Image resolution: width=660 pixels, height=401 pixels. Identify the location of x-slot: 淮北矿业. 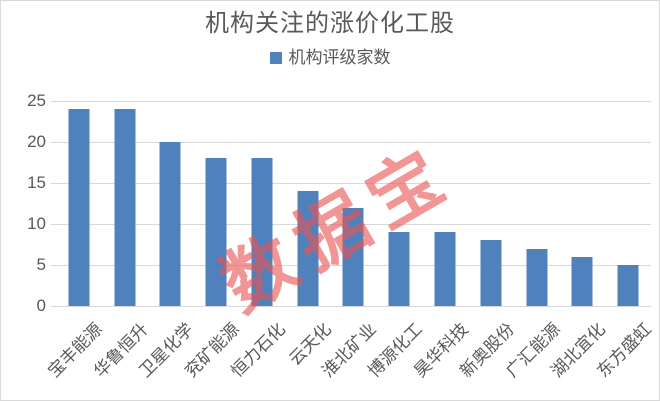
(350, 352).